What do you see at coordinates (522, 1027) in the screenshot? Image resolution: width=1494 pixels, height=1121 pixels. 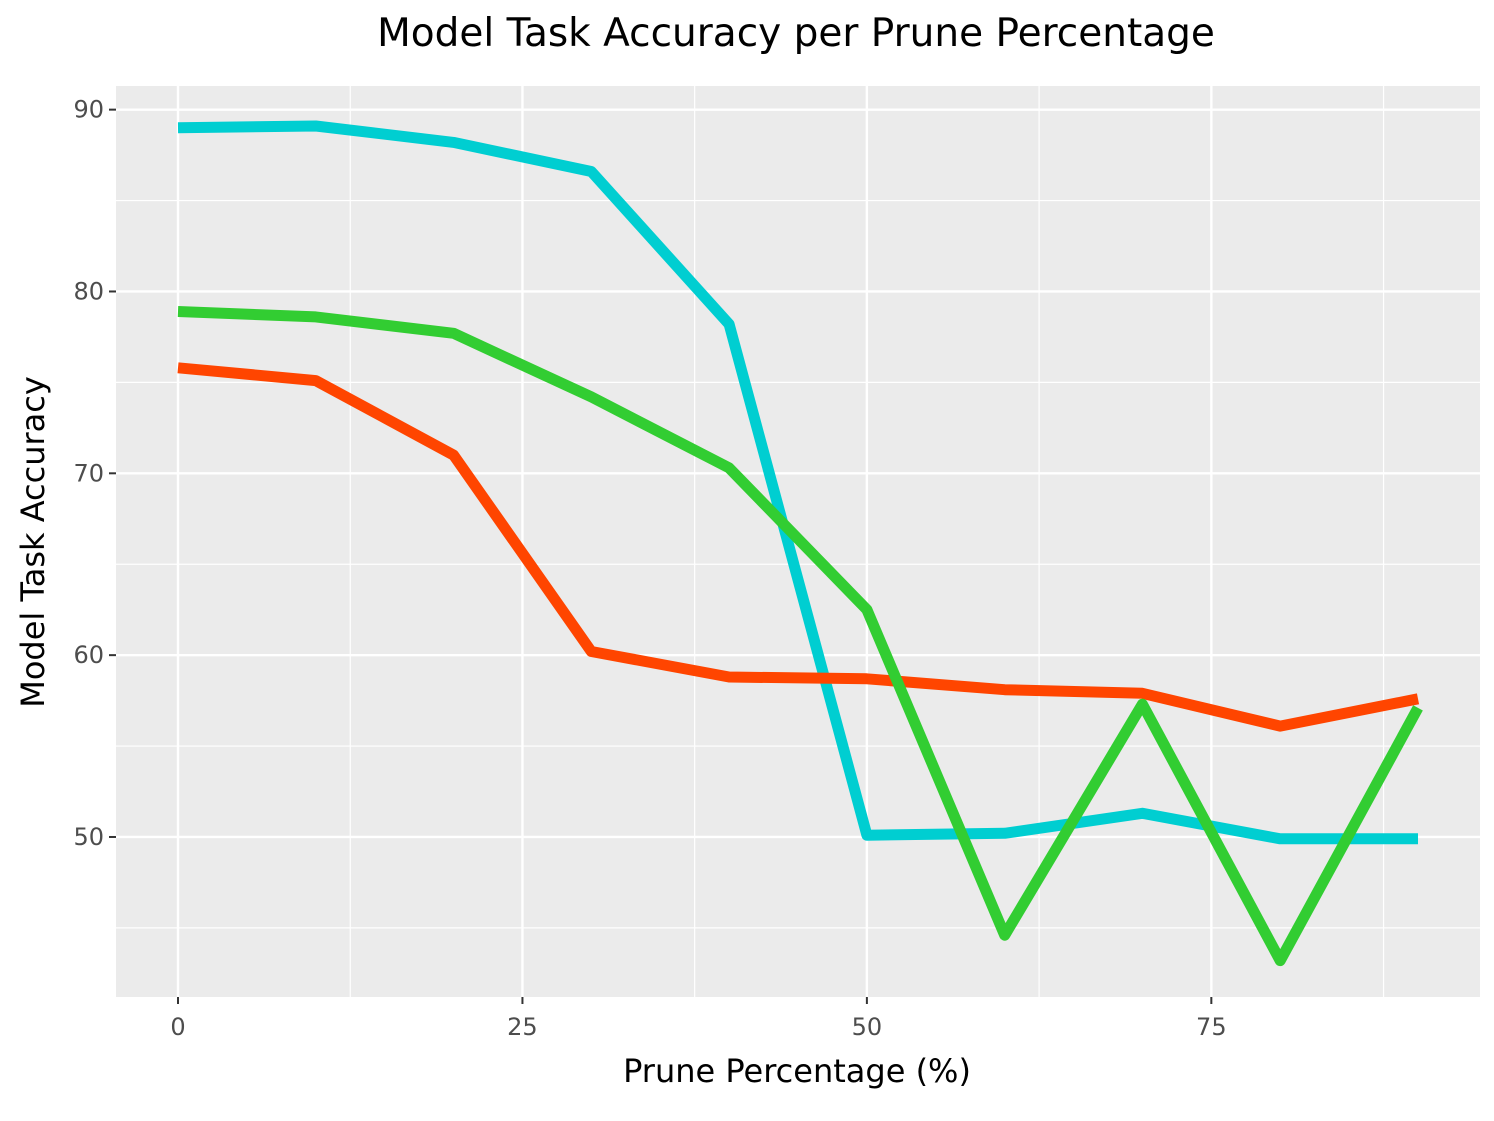 I see `x-tick-label: 25` at bounding box center [522, 1027].